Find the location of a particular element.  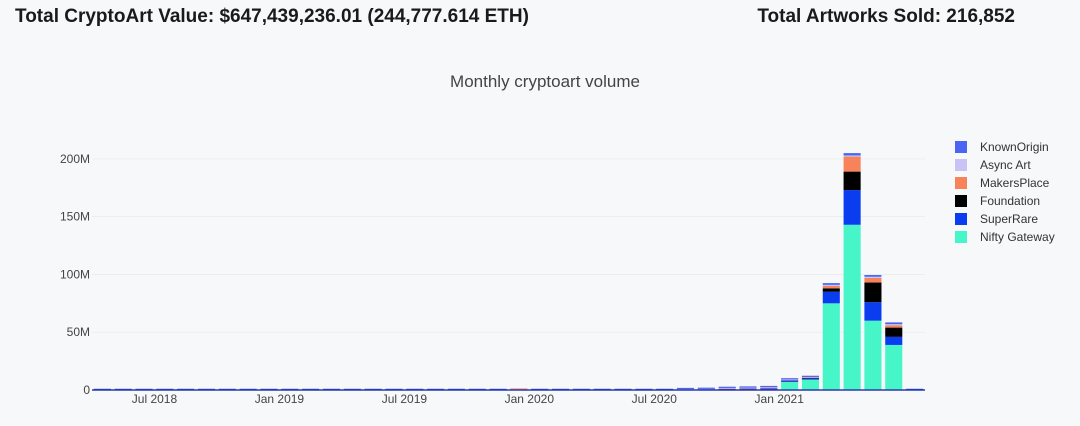

y-axis: 0 50M 100M 150M 200M is located at coordinates (75, 274).